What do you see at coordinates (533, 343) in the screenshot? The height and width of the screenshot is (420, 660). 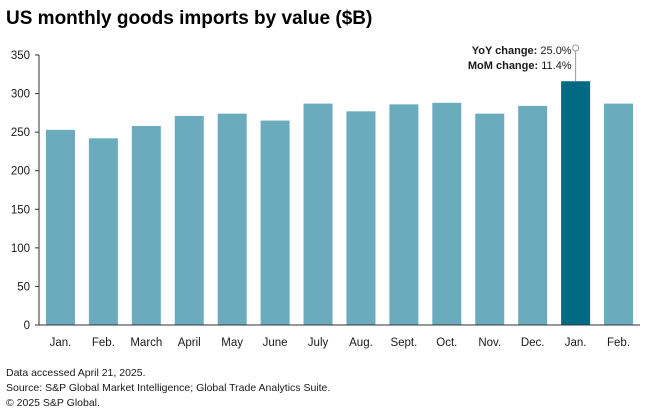 I see `x-tick-label: Dec.` at bounding box center [533, 343].